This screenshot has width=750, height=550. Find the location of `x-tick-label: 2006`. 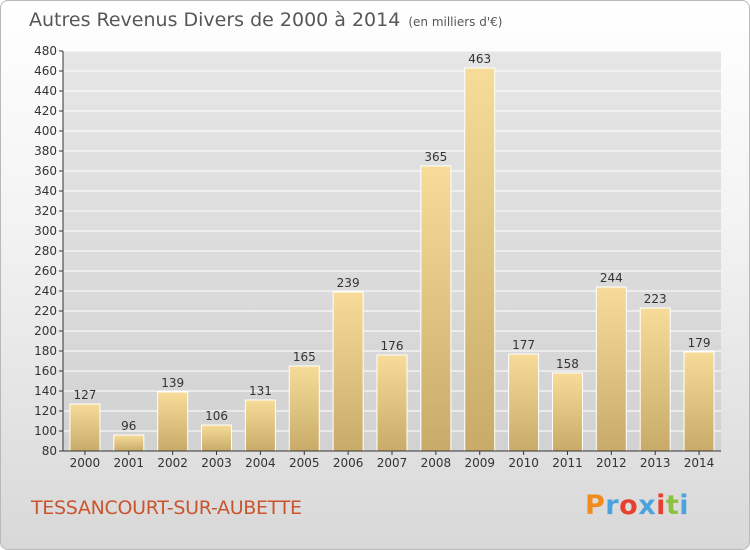

x-tick-label: 2006 is located at coordinates (348, 463).